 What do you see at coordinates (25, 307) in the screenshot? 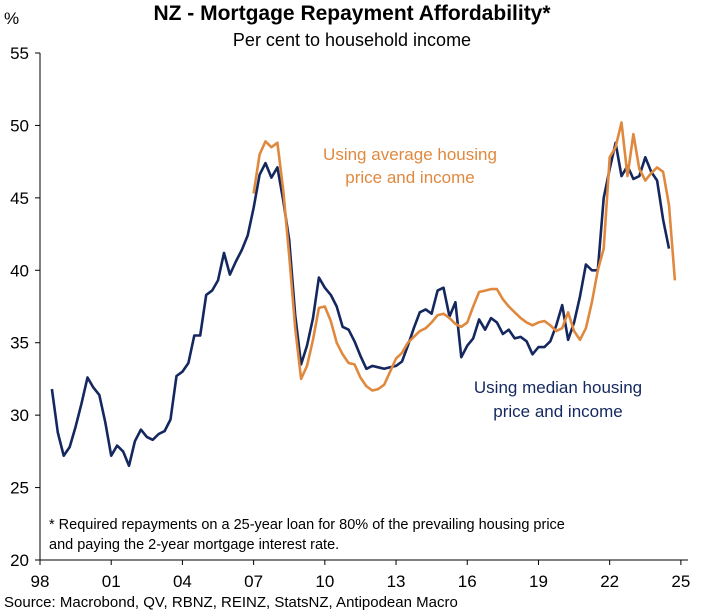
I see `y-axis-ticks: 20 25 30 35 40 45 50 55` at bounding box center [25, 307].